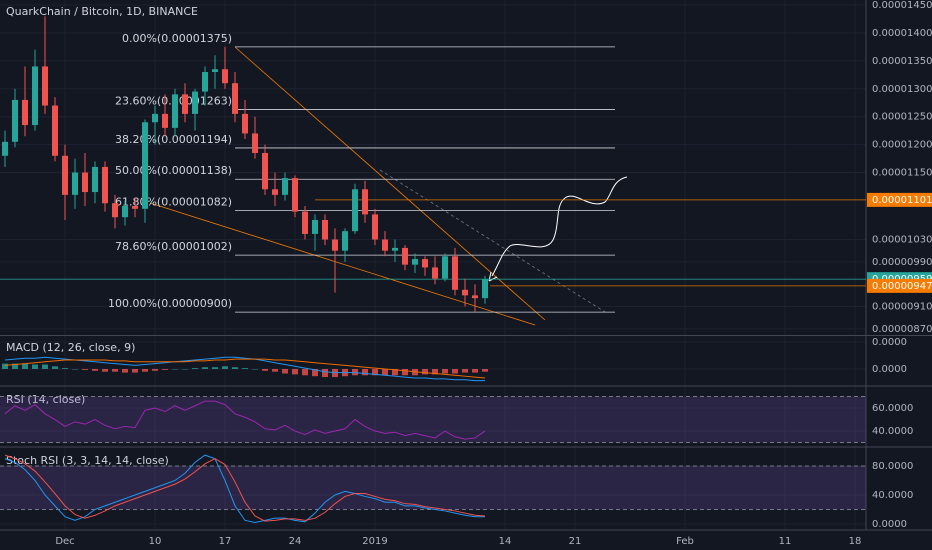 The image size is (932, 550). Describe the element at coordinates (102, 11) in the screenshot. I see `chart-title: QuarkChain / Bitcoin, 1D, BINANCE` at that location.